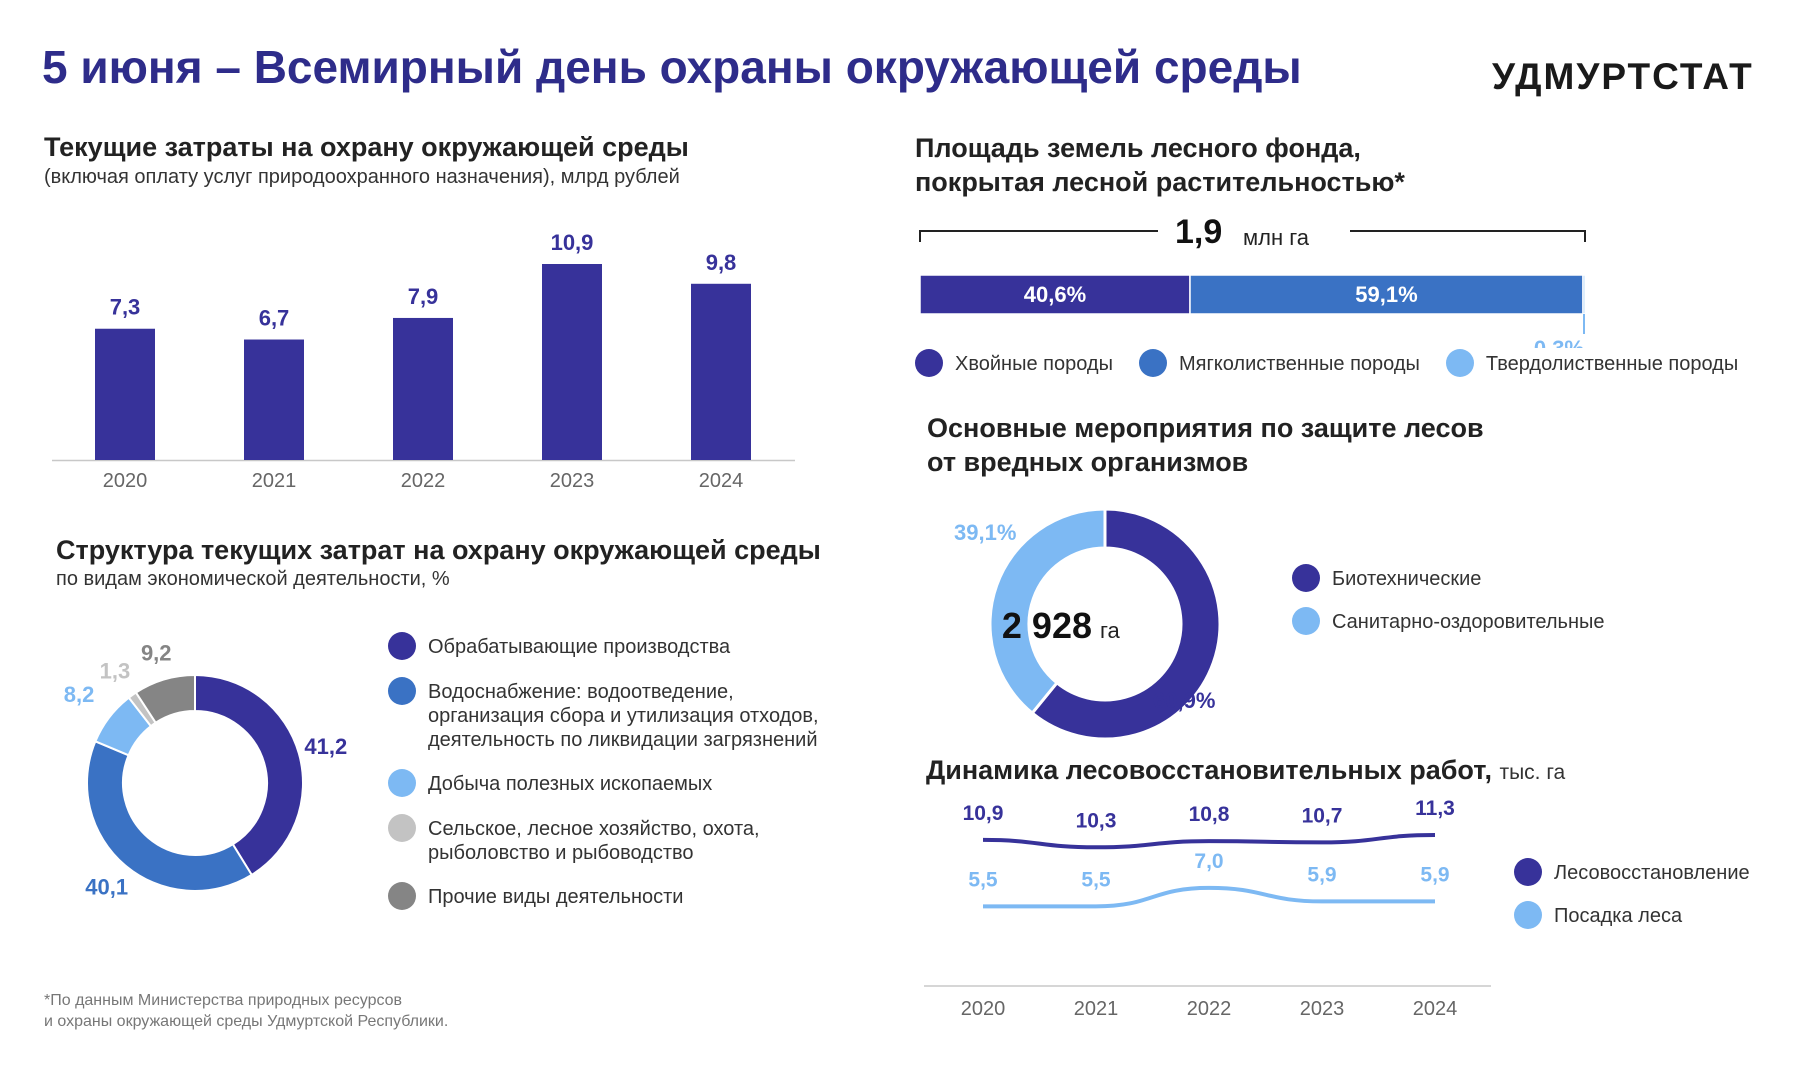 The width and height of the screenshot is (1795, 1080). What do you see at coordinates (1632, 893) in the screenshot?
I see `reforestation-legend: Лесовосстановление Посадка леса` at bounding box center [1632, 893].